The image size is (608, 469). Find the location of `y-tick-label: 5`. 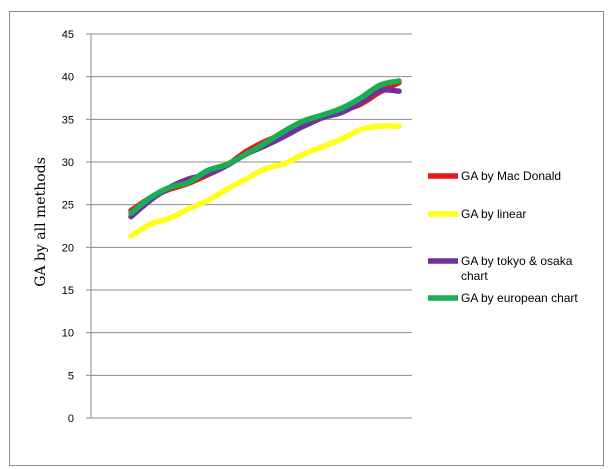

y-tick-label: 5 is located at coordinates (71, 376).